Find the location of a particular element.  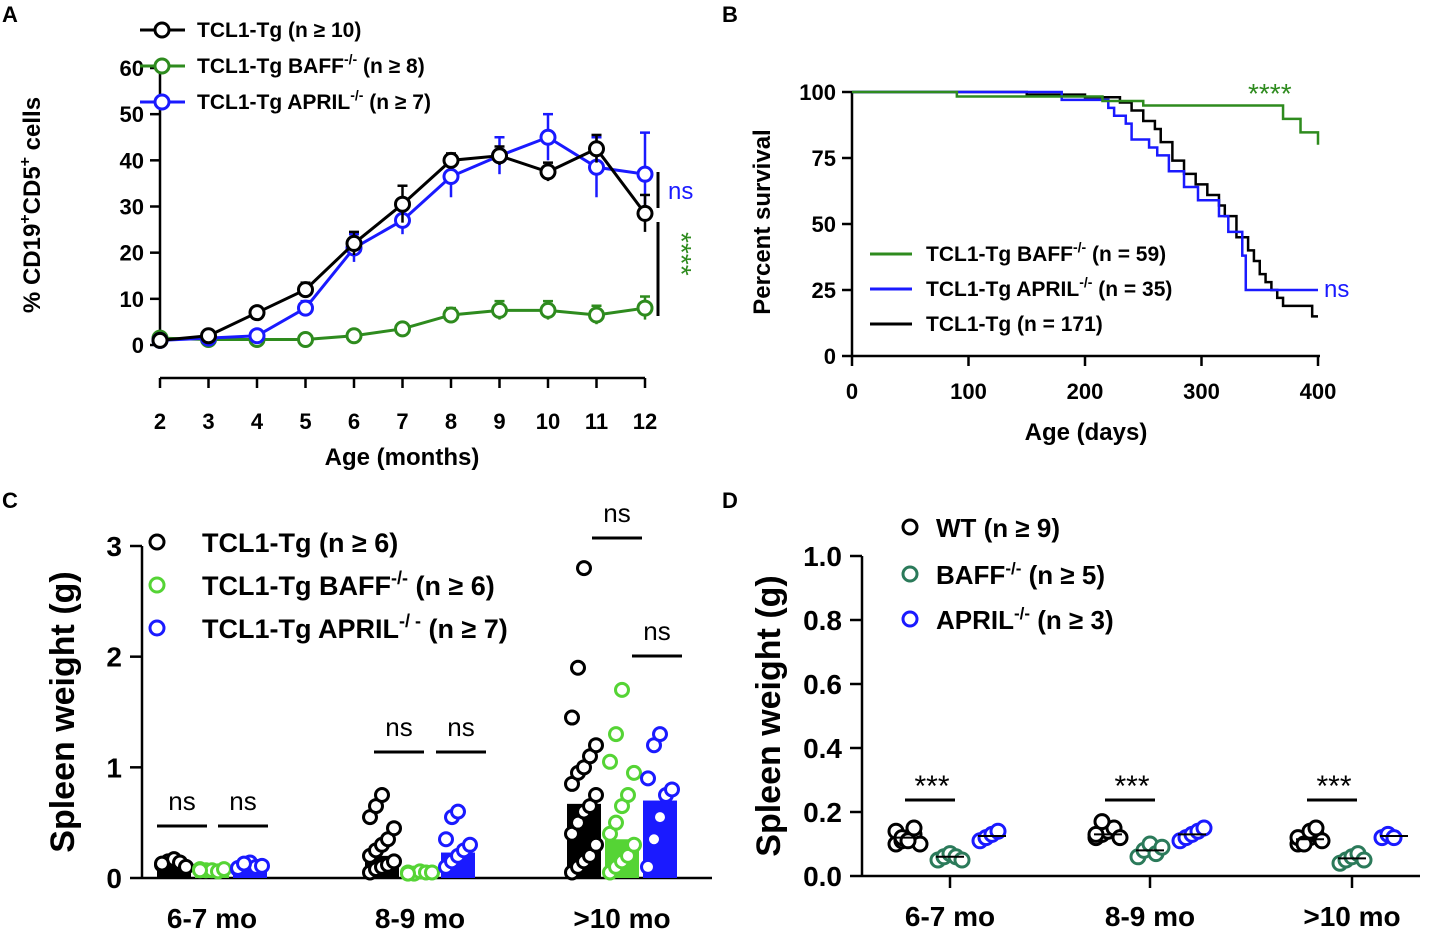

d-annotations: *** *** *** is located at coordinates (1131, 786).